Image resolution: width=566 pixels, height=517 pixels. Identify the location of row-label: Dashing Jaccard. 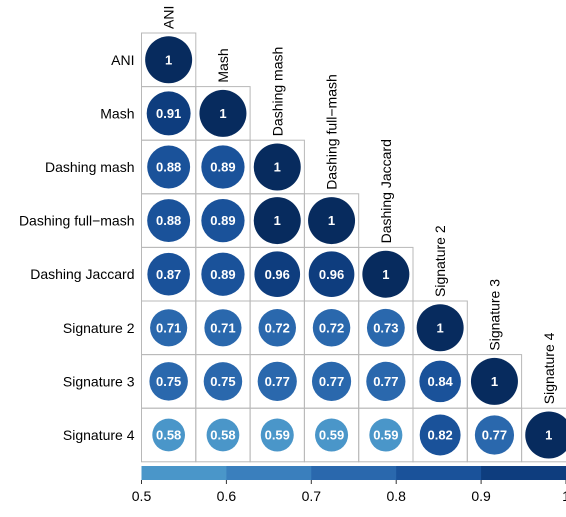
(82, 274).